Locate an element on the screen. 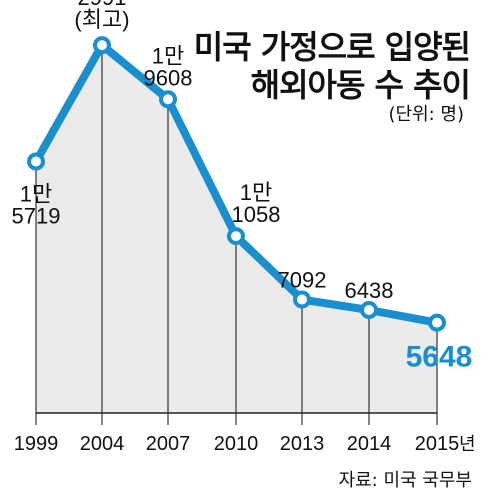 The width and height of the screenshot is (500, 497). x-tick-label: 2013 is located at coordinates (302, 444).